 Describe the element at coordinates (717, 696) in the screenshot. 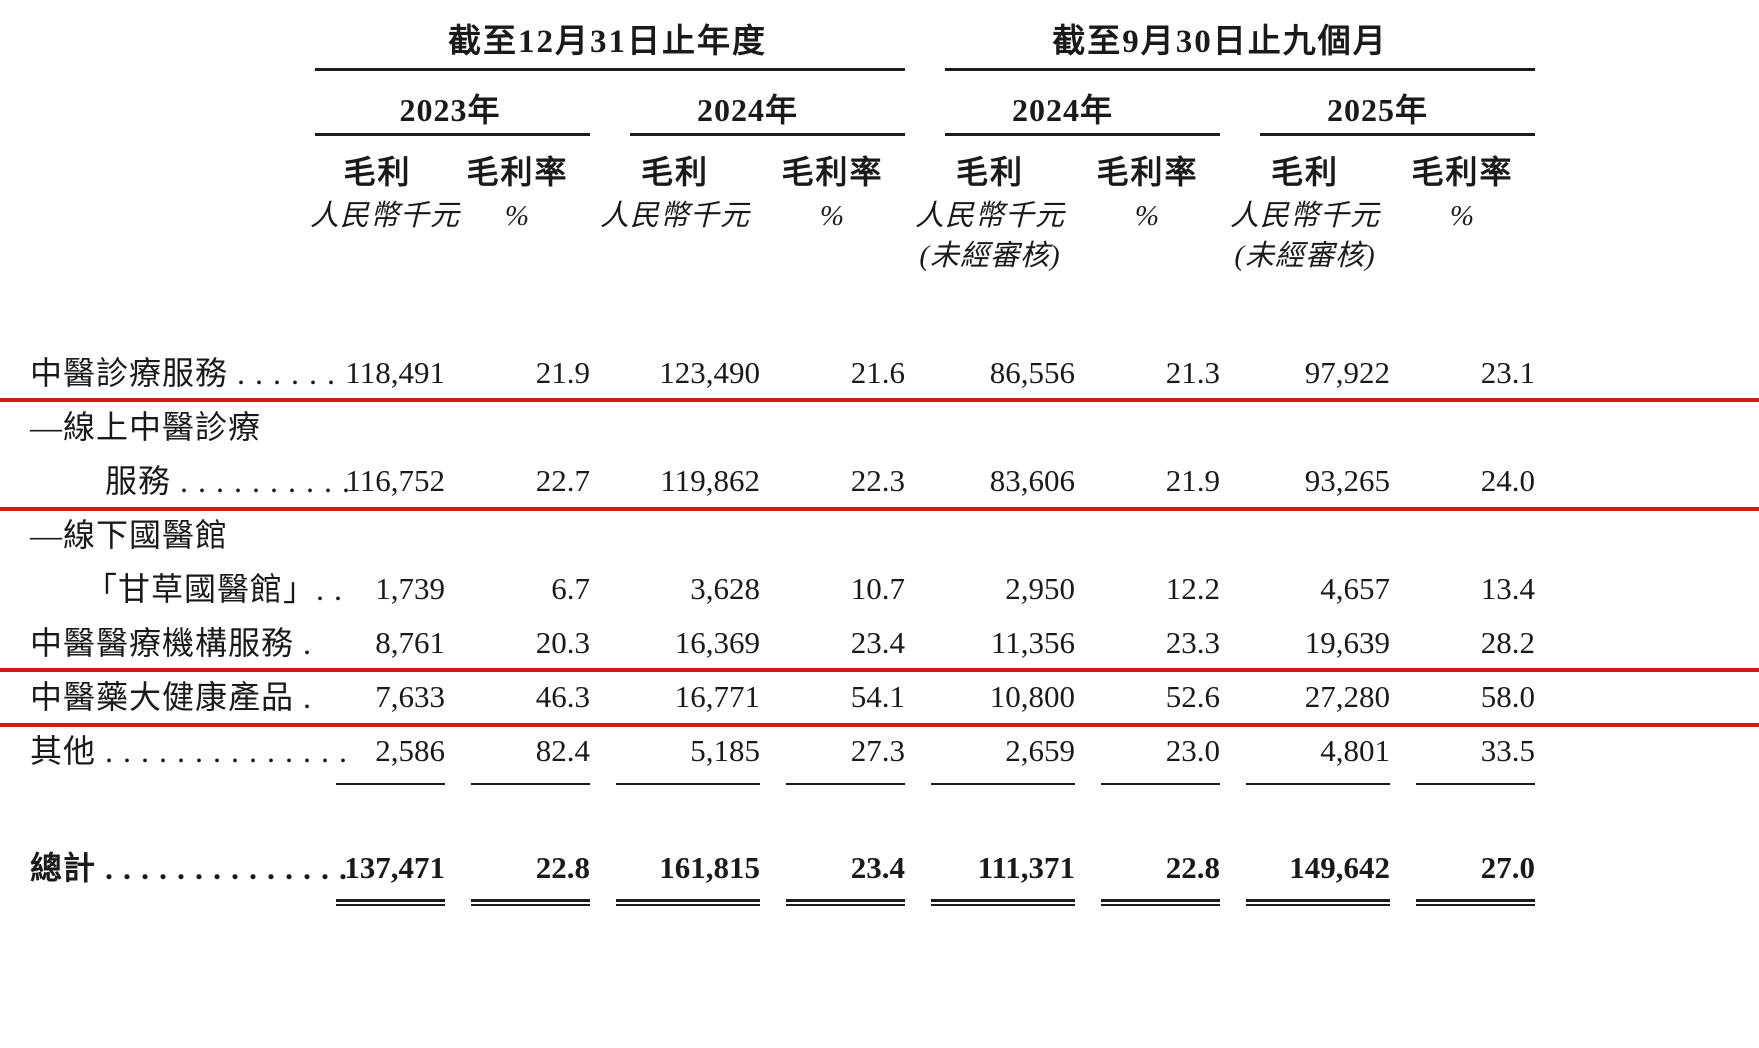

I see `cell-gp-2024: 16,771` at that location.